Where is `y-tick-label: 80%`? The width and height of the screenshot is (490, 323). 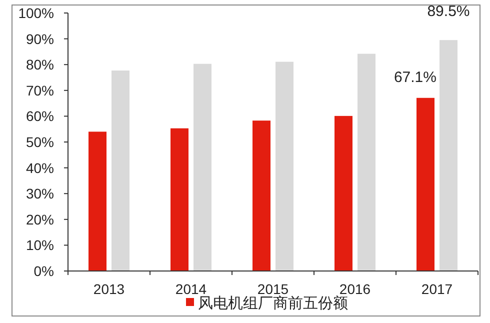 y-tick-label: 80% is located at coordinates (40, 64).